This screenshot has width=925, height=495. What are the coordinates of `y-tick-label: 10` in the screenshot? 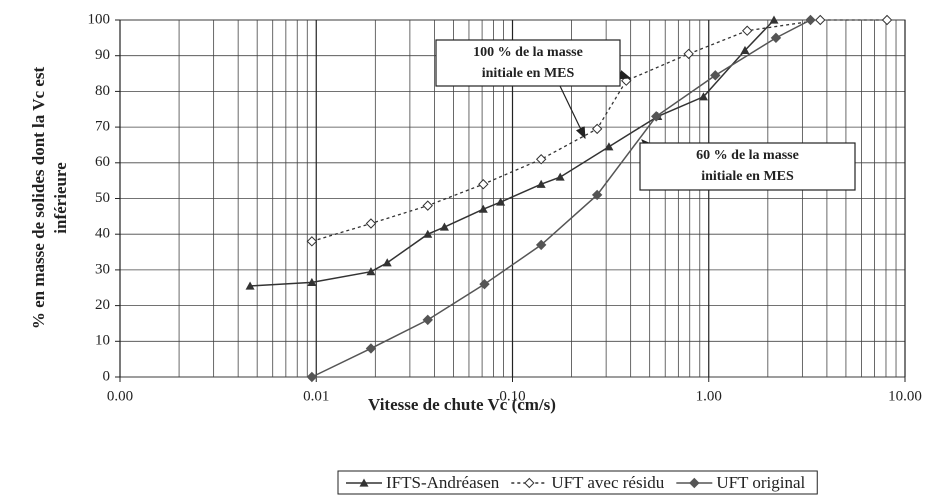 It's located at (102, 341).